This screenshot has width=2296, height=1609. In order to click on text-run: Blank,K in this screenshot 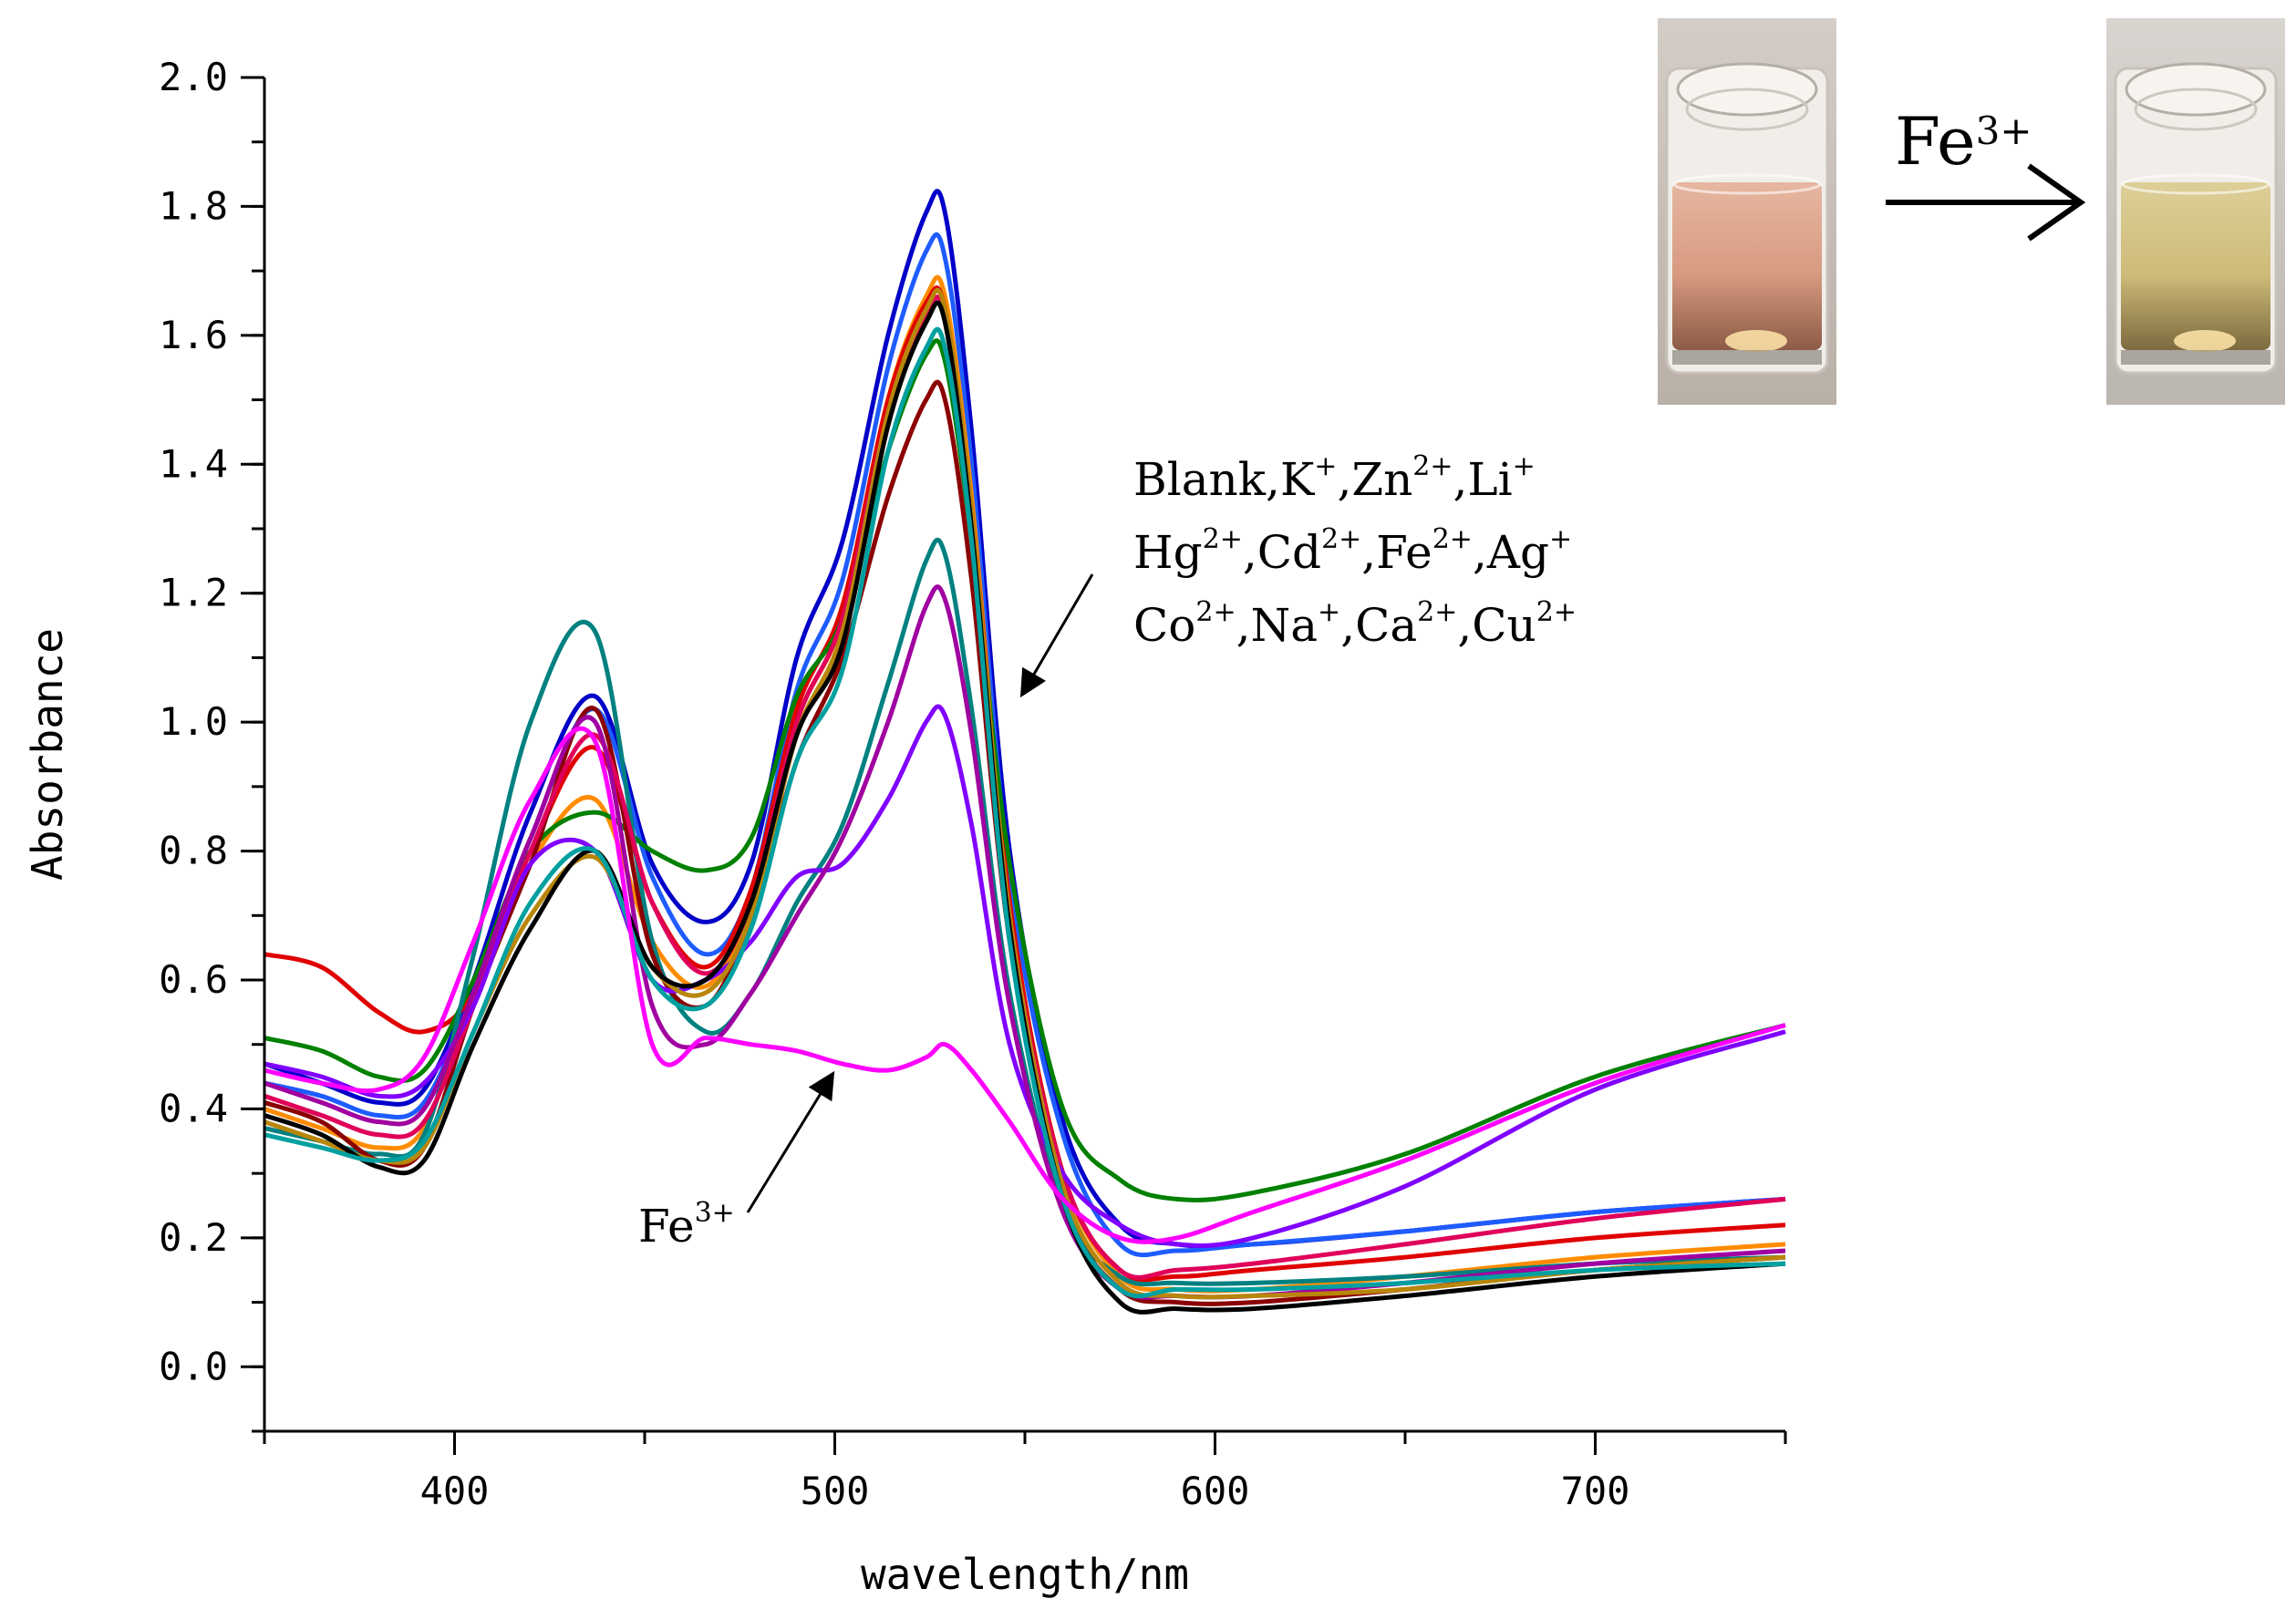, I will do `click(1224, 479)`.